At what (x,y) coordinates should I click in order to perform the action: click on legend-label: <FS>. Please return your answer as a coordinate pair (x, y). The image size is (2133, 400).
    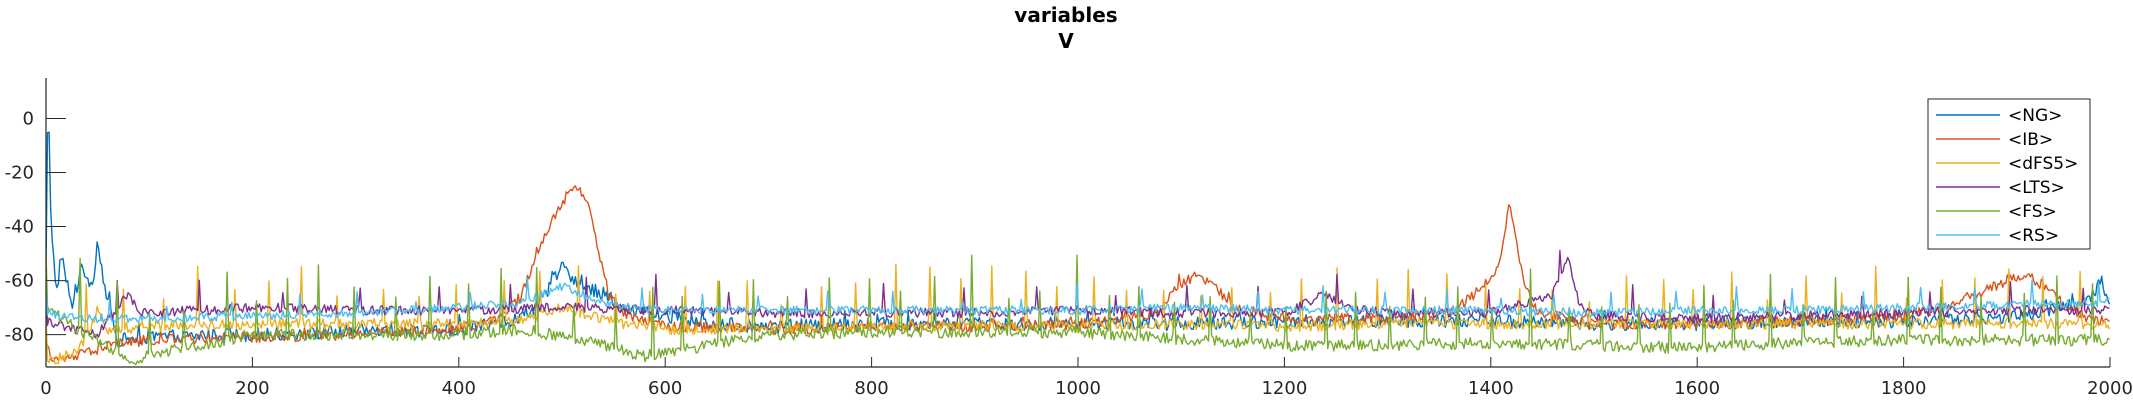
    Looking at the image, I should click on (2032, 212).